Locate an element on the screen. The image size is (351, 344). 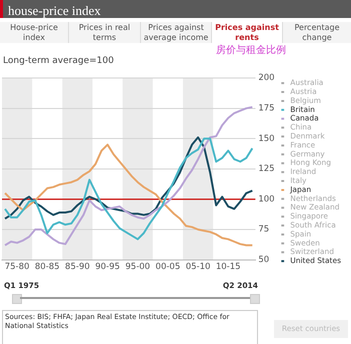
x-tick-label: 05-10 is located at coordinates (198, 267).